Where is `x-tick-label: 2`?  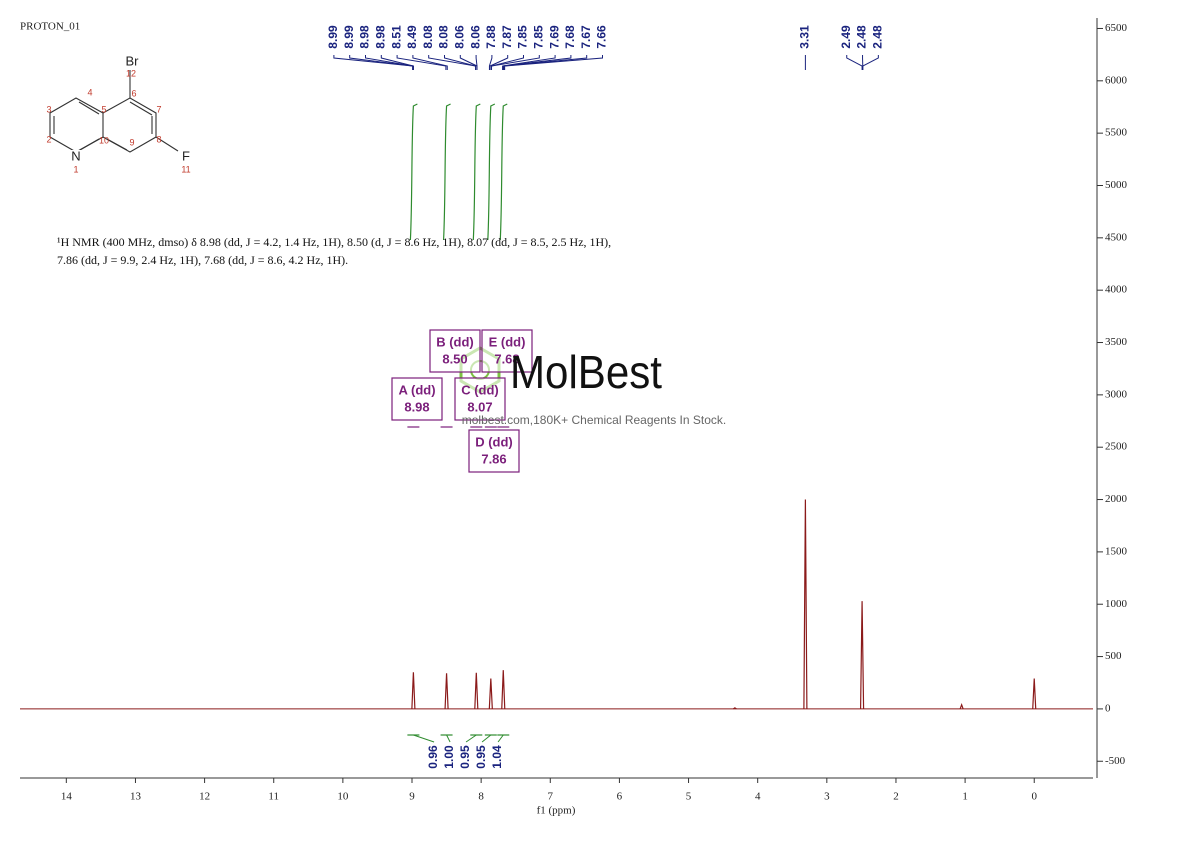 x-tick-label: 2 is located at coordinates (896, 797).